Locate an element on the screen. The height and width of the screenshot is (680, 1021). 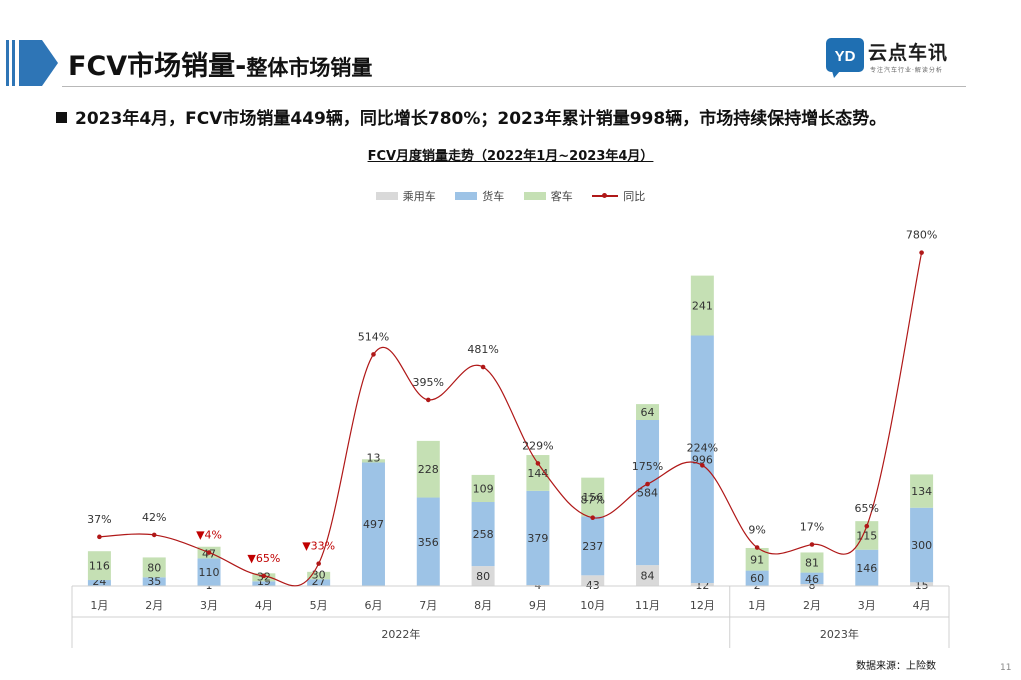
category-label-12: 1月 is located at coordinates (757, 605).